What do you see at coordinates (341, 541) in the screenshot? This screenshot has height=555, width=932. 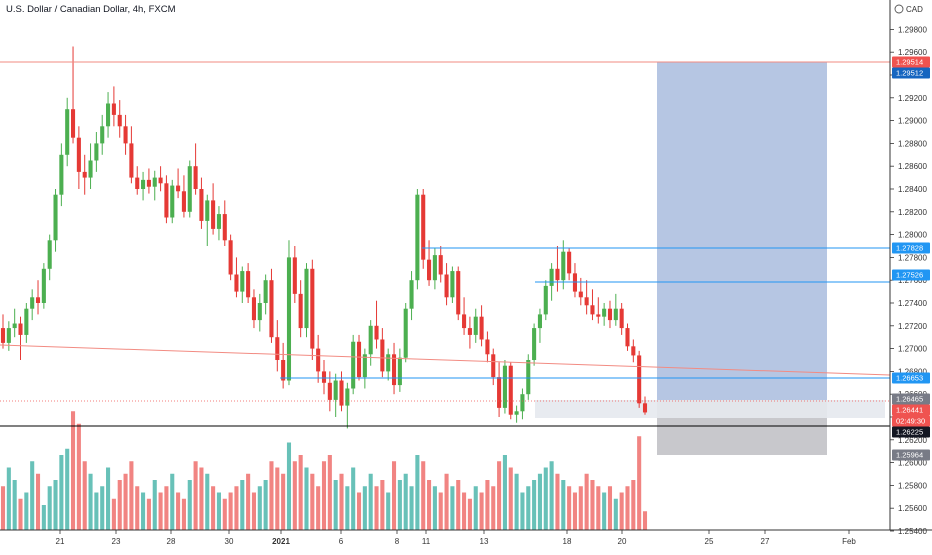 I see `time-tick-label: 6` at bounding box center [341, 541].